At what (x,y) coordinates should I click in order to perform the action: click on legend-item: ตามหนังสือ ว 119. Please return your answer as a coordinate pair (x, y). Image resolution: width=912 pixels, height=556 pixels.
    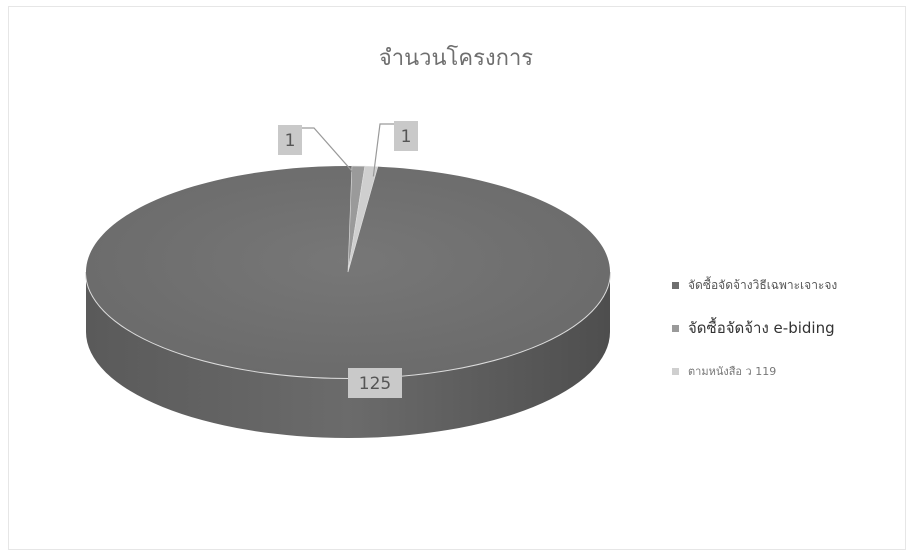
    Looking at the image, I should click on (754, 371).